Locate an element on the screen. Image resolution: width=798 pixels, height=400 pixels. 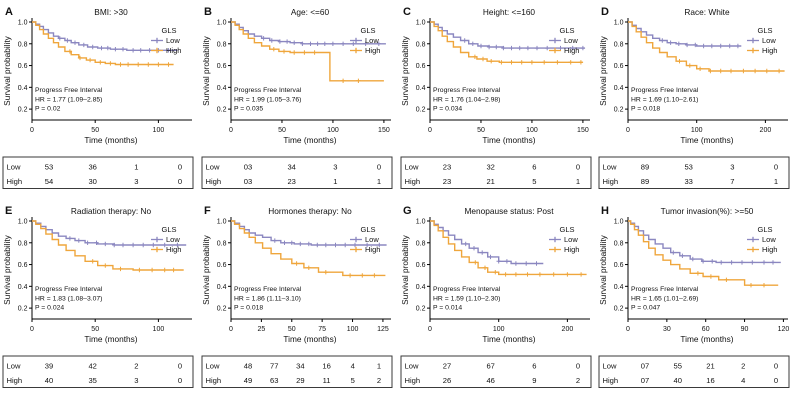
risk-count-high: 35 is located at coordinates (92, 380).